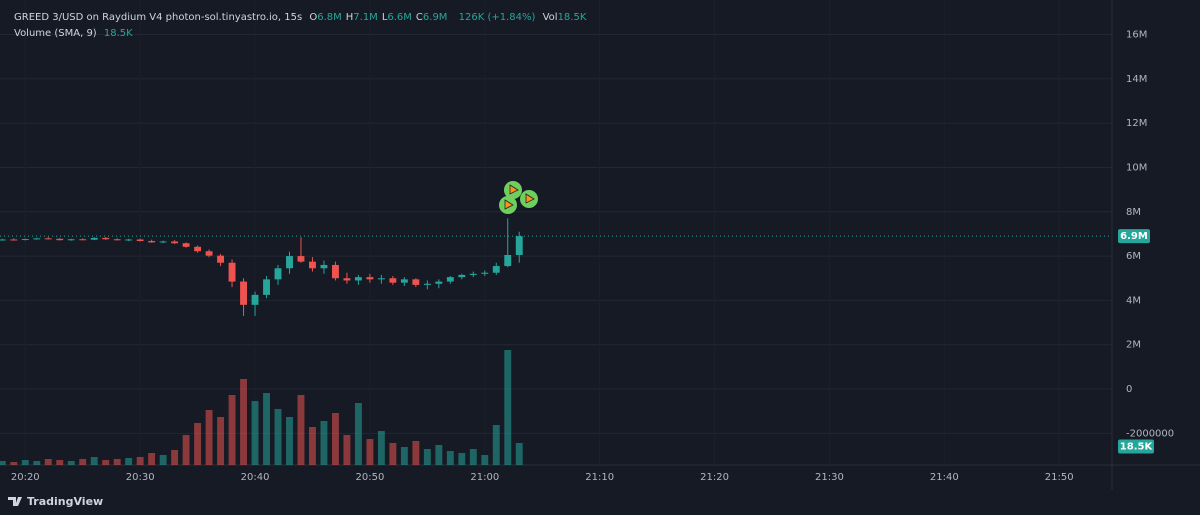 This screenshot has height=515, width=1200. I want to click on last-volume-tag, so click(1136, 446).